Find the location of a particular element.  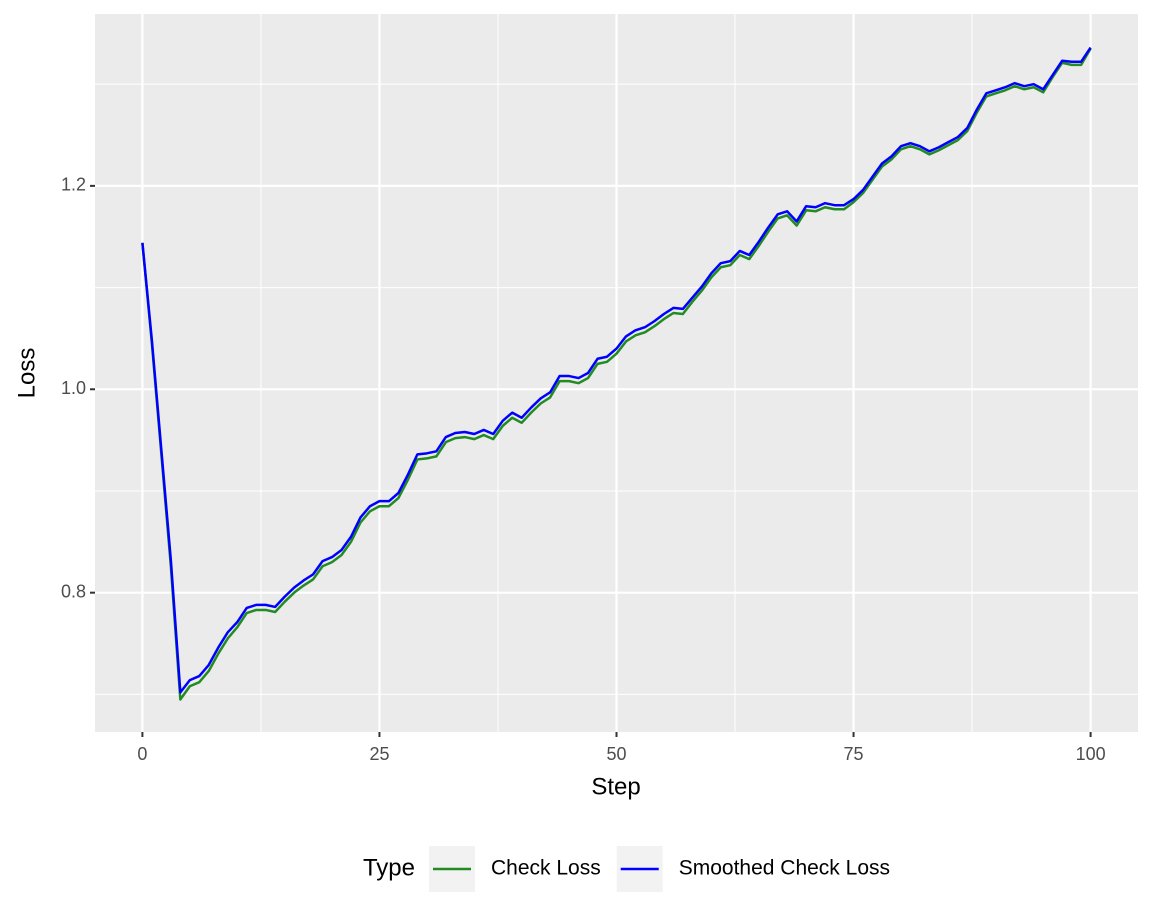

legend-title: Type is located at coordinates (389, 867).